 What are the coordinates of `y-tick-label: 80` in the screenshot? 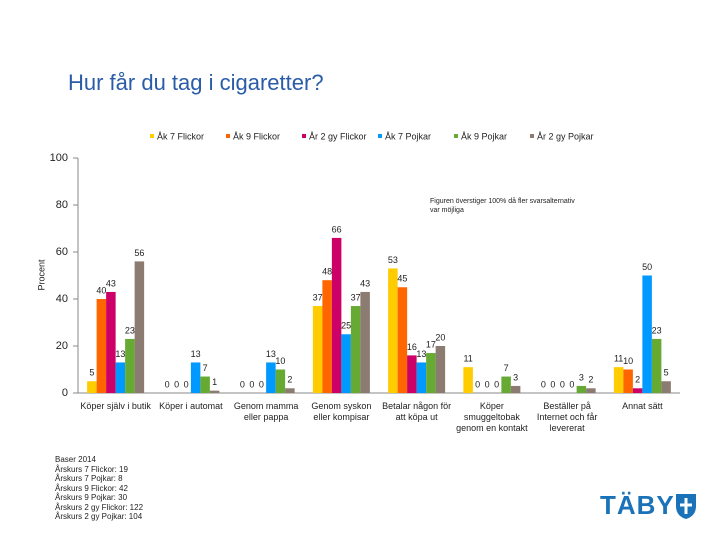 It's located at (62, 205).